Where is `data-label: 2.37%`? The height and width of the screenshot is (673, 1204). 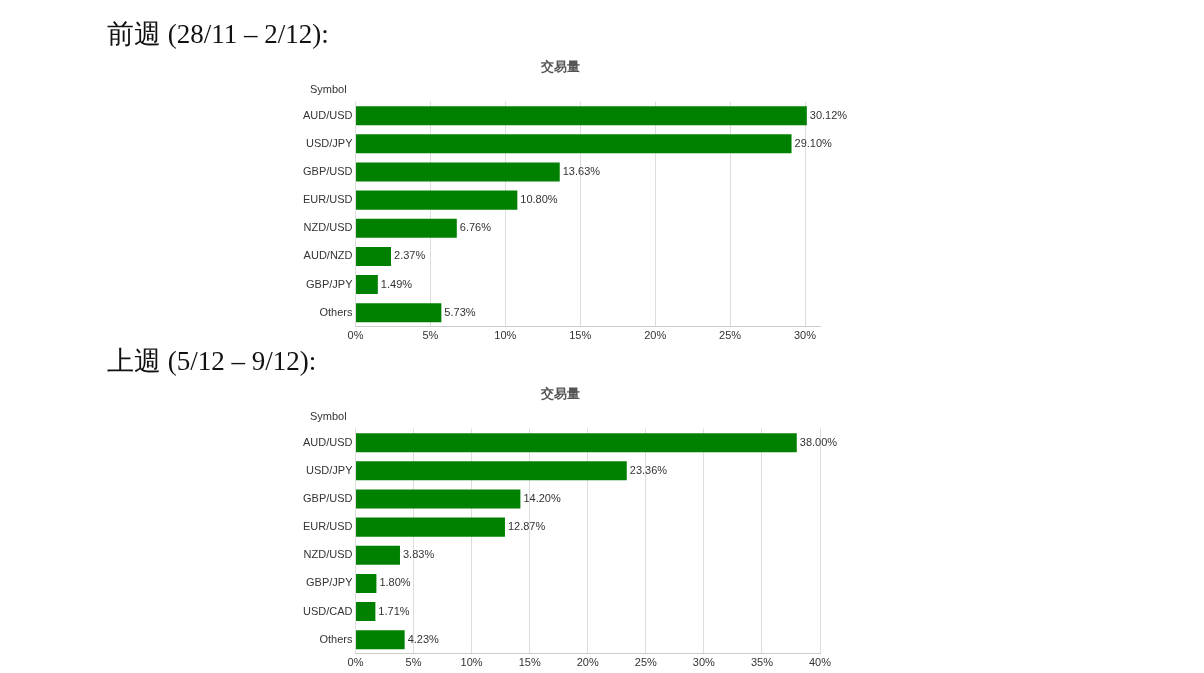
data-label: 2.37% is located at coordinates (410, 255).